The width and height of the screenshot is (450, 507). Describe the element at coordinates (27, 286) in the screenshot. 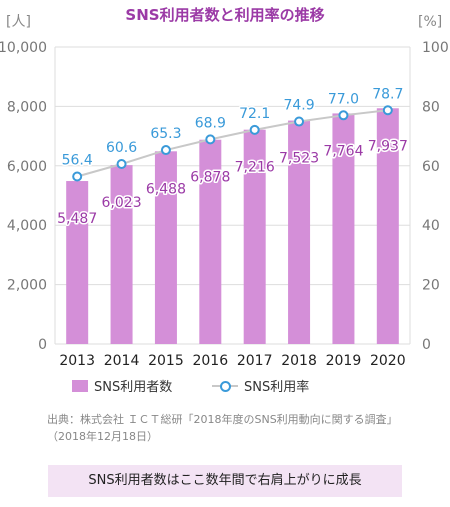

I see `left-tick-label: 2,000` at that location.